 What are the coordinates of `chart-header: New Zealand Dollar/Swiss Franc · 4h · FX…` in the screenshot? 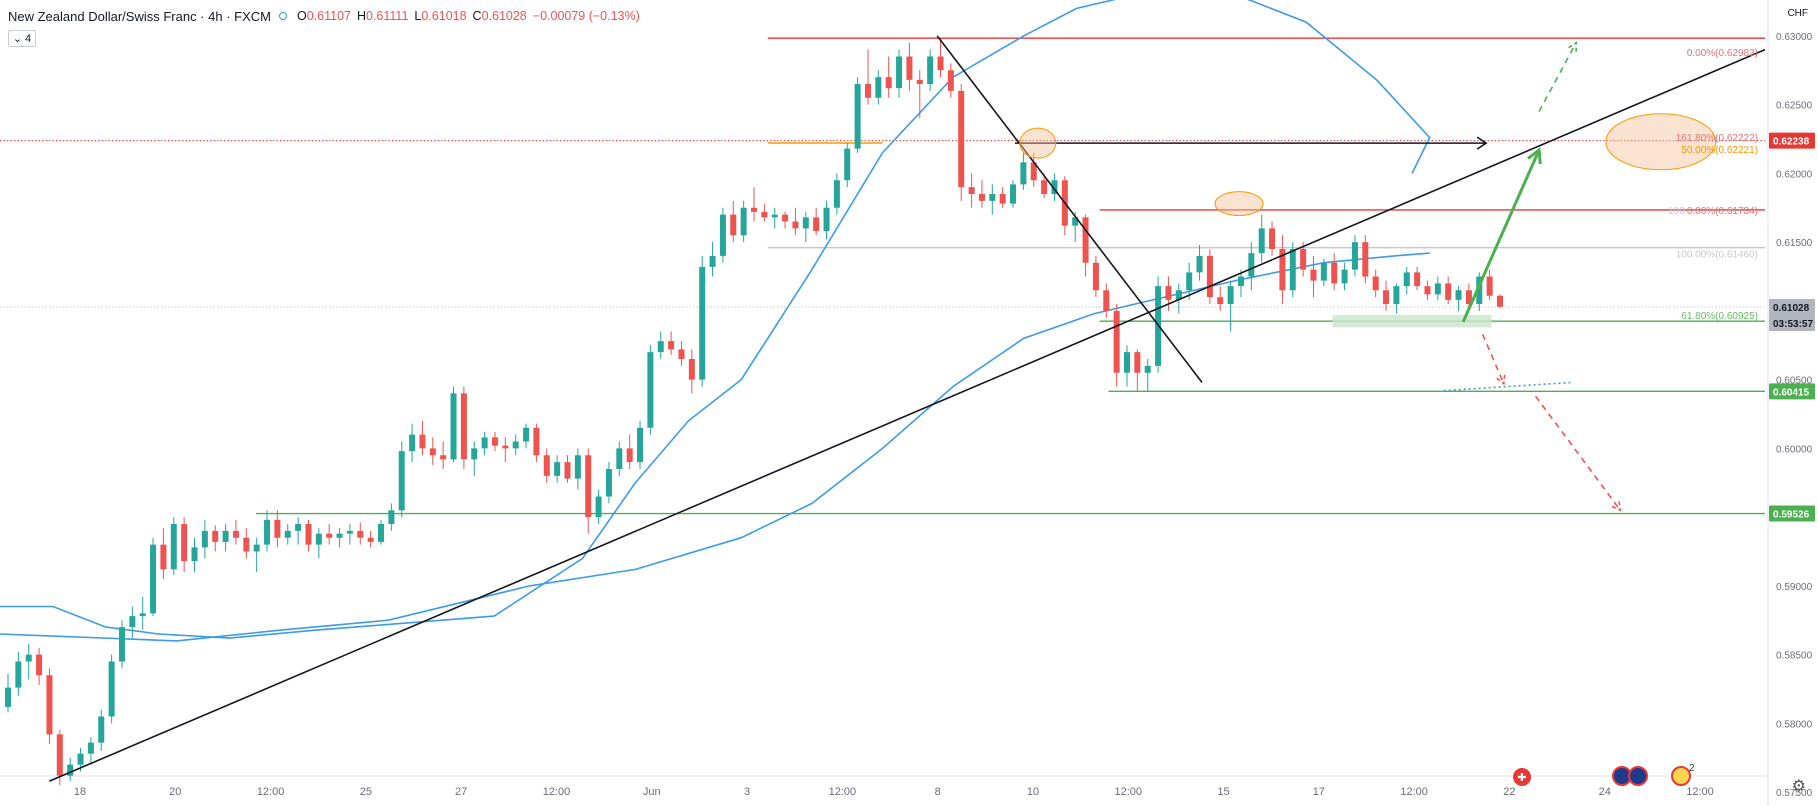 It's located at (324, 16).